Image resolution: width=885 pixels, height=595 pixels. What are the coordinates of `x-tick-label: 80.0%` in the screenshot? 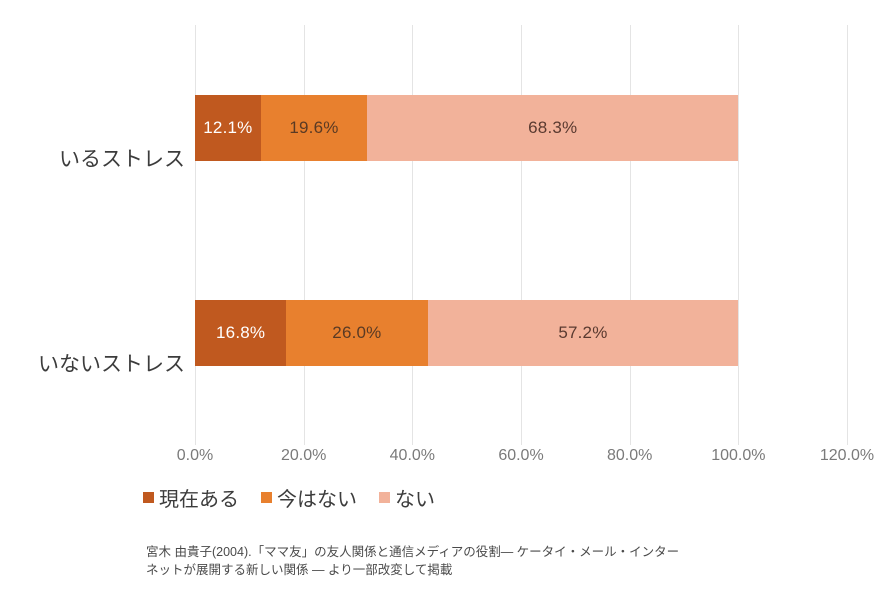 It's located at (629, 455).